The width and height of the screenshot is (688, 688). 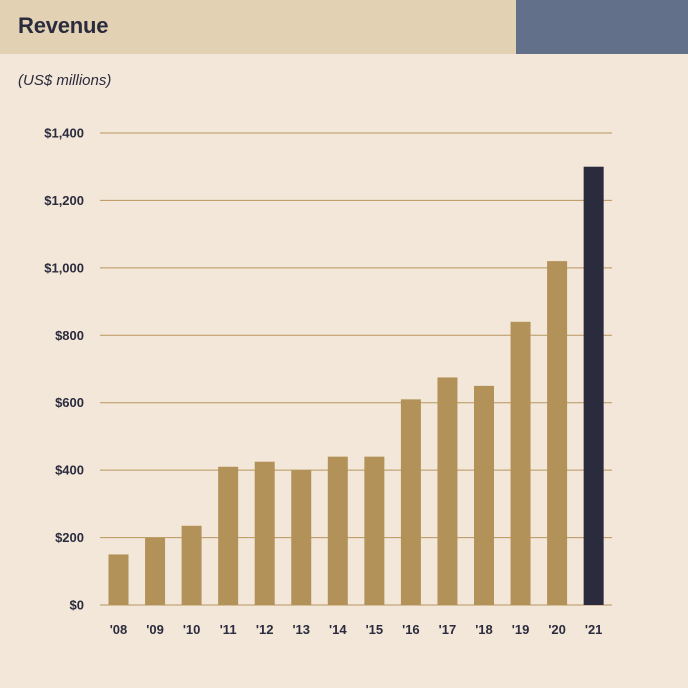 I want to click on x-tick-label: '16, so click(x=411, y=629).